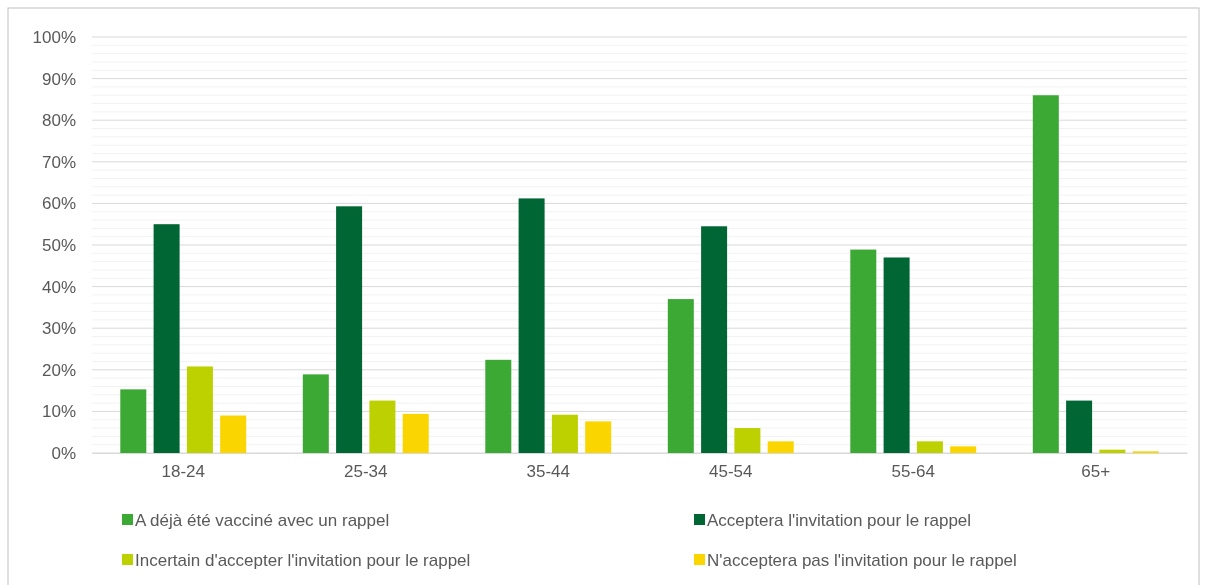 This screenshot has width=1207, height=585. I want to click on y-tick-label: 90%, so click(58, 79).